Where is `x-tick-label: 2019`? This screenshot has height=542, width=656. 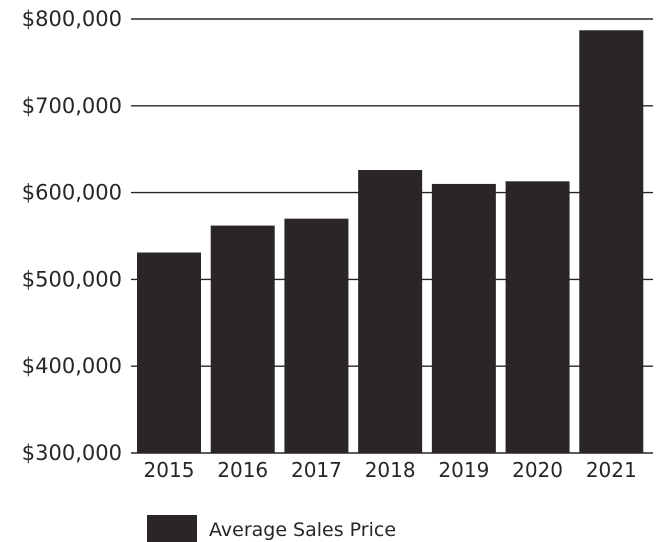
x-tick-label: 2019 is located at coordinates (463, 470).